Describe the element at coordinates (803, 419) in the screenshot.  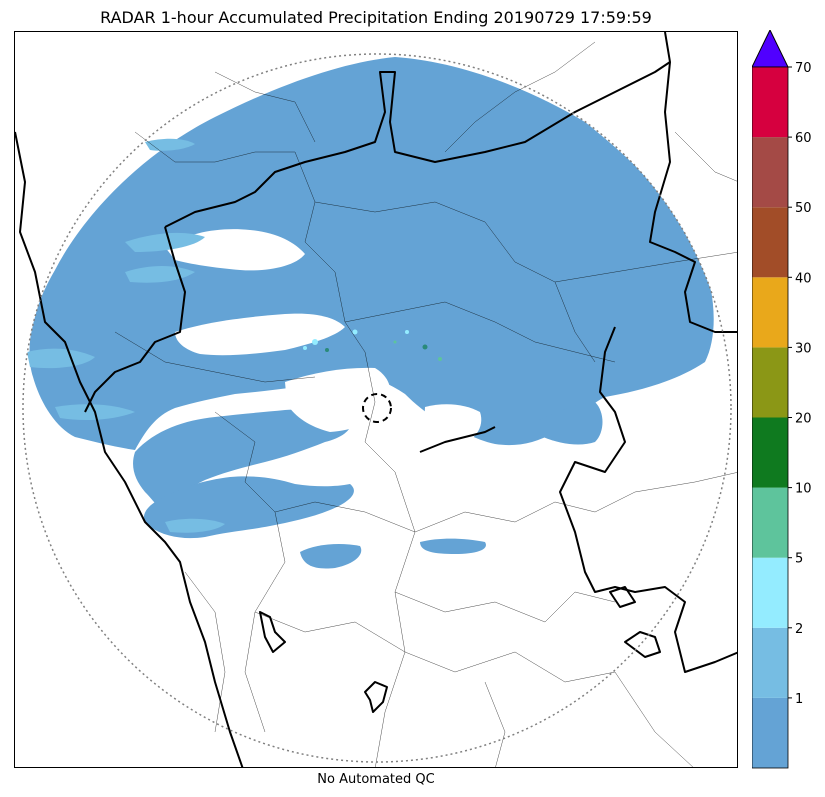
I see `colorbar-tick-label: 20` at that location.